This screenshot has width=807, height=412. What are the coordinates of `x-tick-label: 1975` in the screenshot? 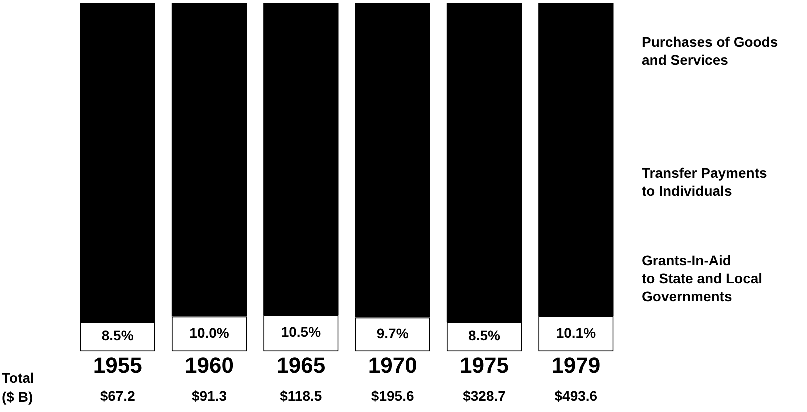 It's located at (484, 365).